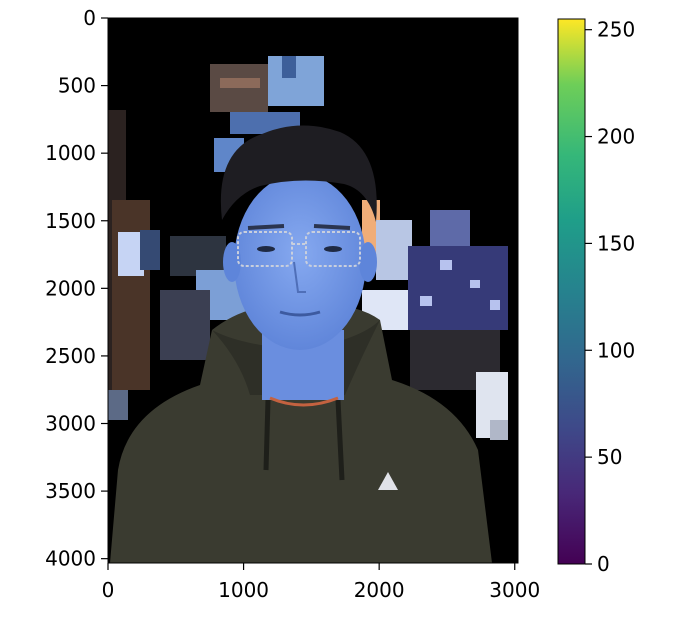 The image size is (688, 622). Describe the element at coordinates (333, 249) in the screenshot. I see `eye-right` at that location.